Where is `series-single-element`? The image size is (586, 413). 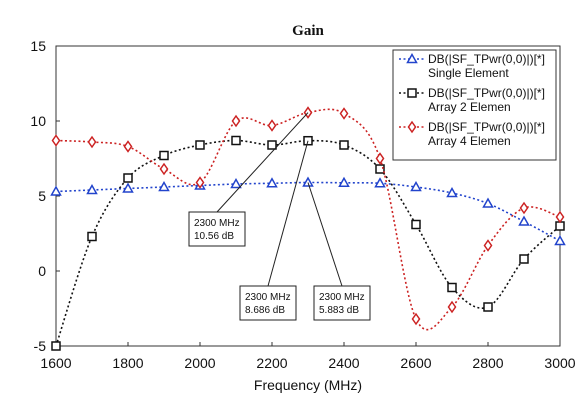
series-single-element is located at coordinates (308, 211).